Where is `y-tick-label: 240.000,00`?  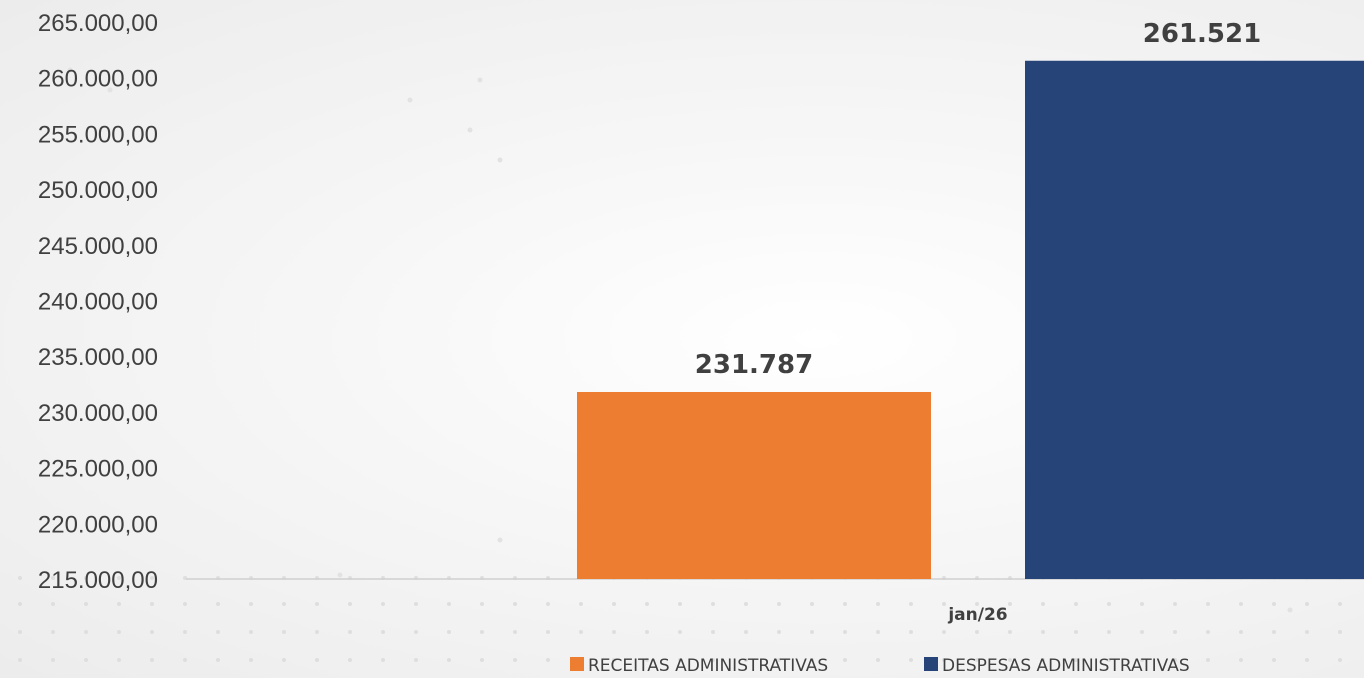 y-tick-label: 240.000,00 is located at coordinates (98, 302).